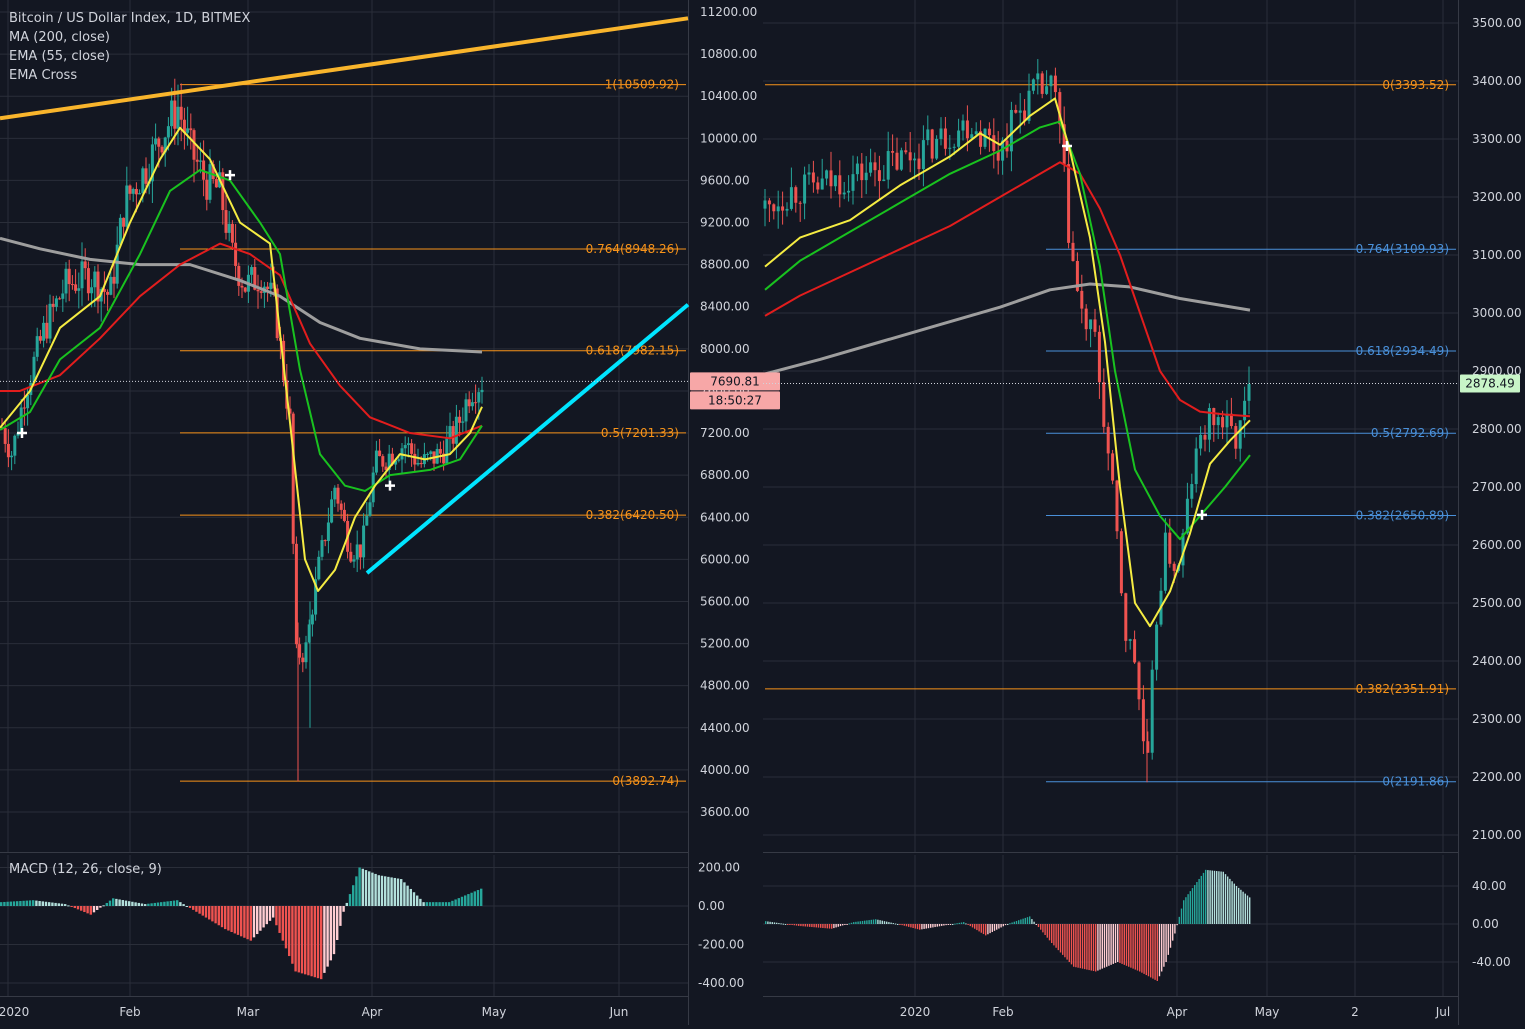  I want to click on legend-ema55: EMA (55, close), so click(59, 56).